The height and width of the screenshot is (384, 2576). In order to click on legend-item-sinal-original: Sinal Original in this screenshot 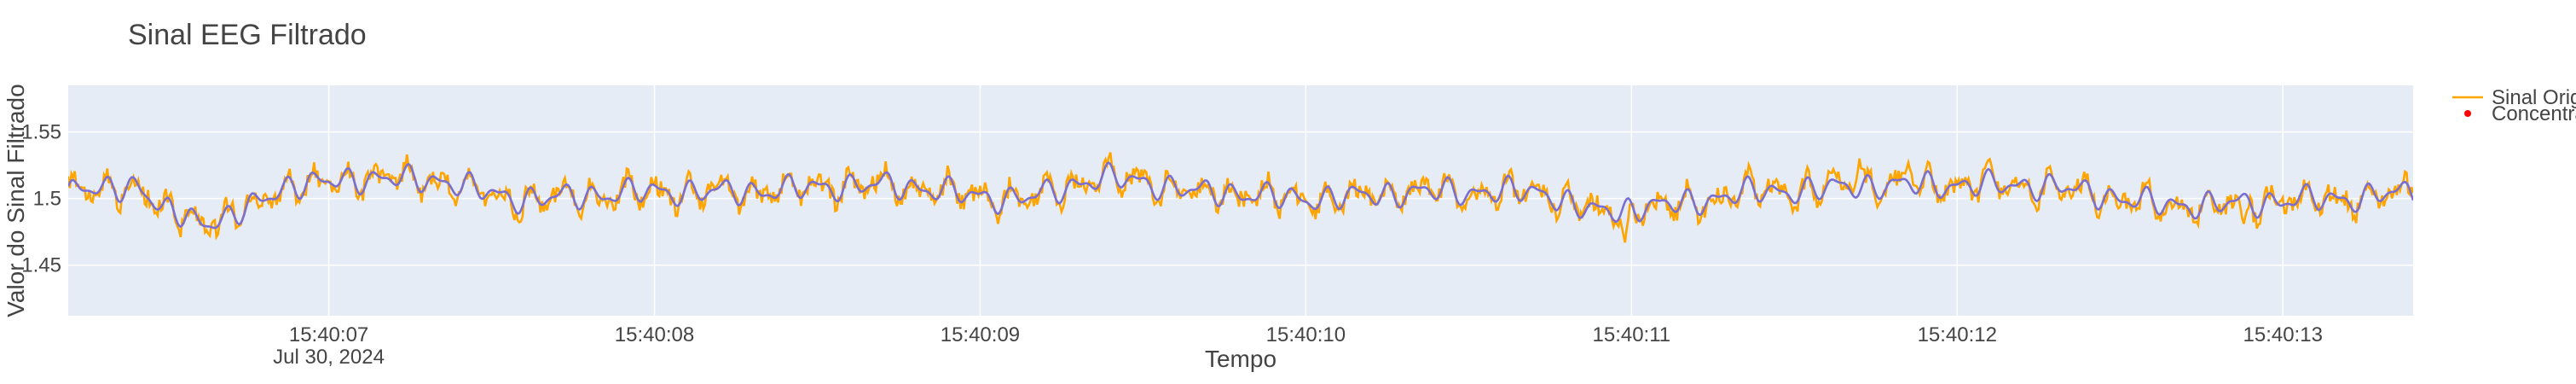, I will do `click(2514, 97)`.